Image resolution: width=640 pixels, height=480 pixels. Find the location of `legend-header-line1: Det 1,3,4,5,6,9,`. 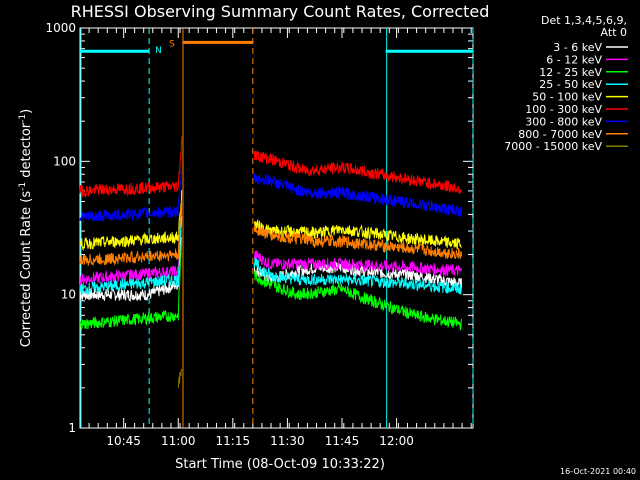

legend-header-line1: Det 1,3,4,5,6,9, is located at coordinates (584, 20).